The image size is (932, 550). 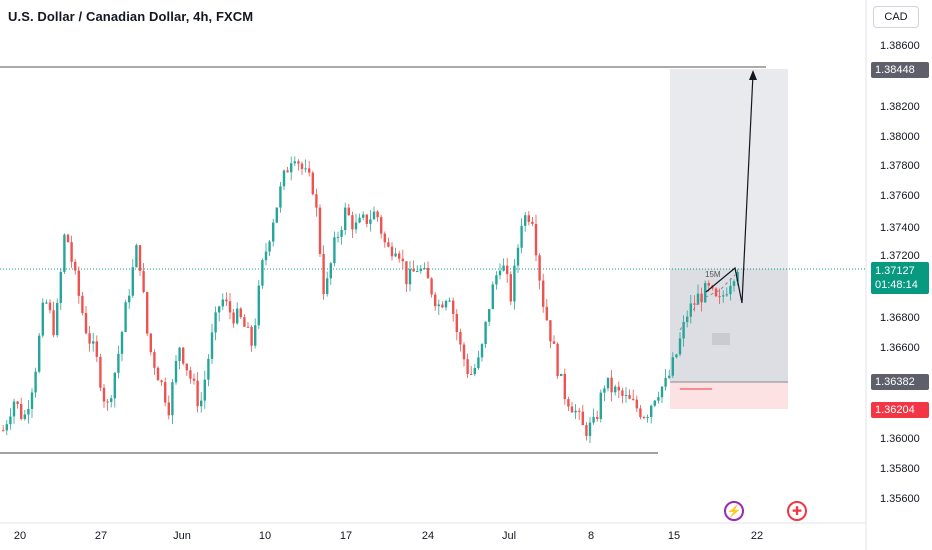 I want to click on price-tick: 1.38200, so click(x=900, y=107).